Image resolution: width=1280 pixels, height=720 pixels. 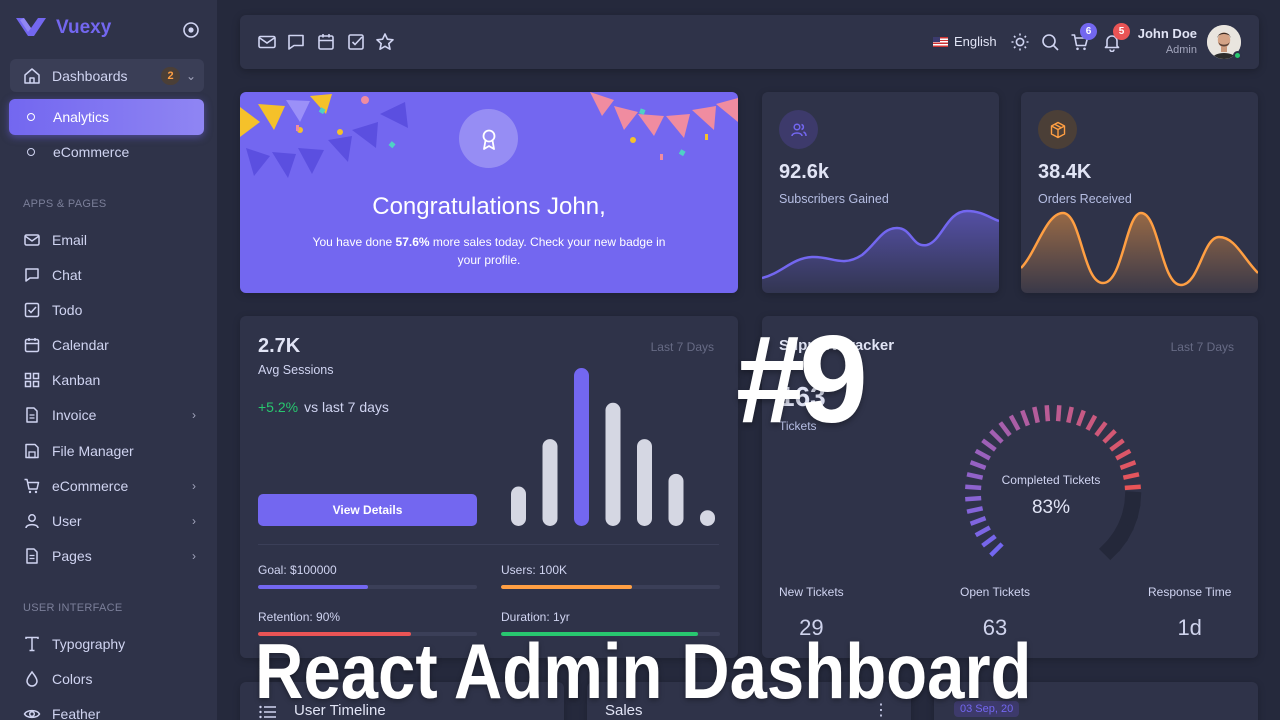 I want to click on orders-area-chart, so click(x=1139, y=252).